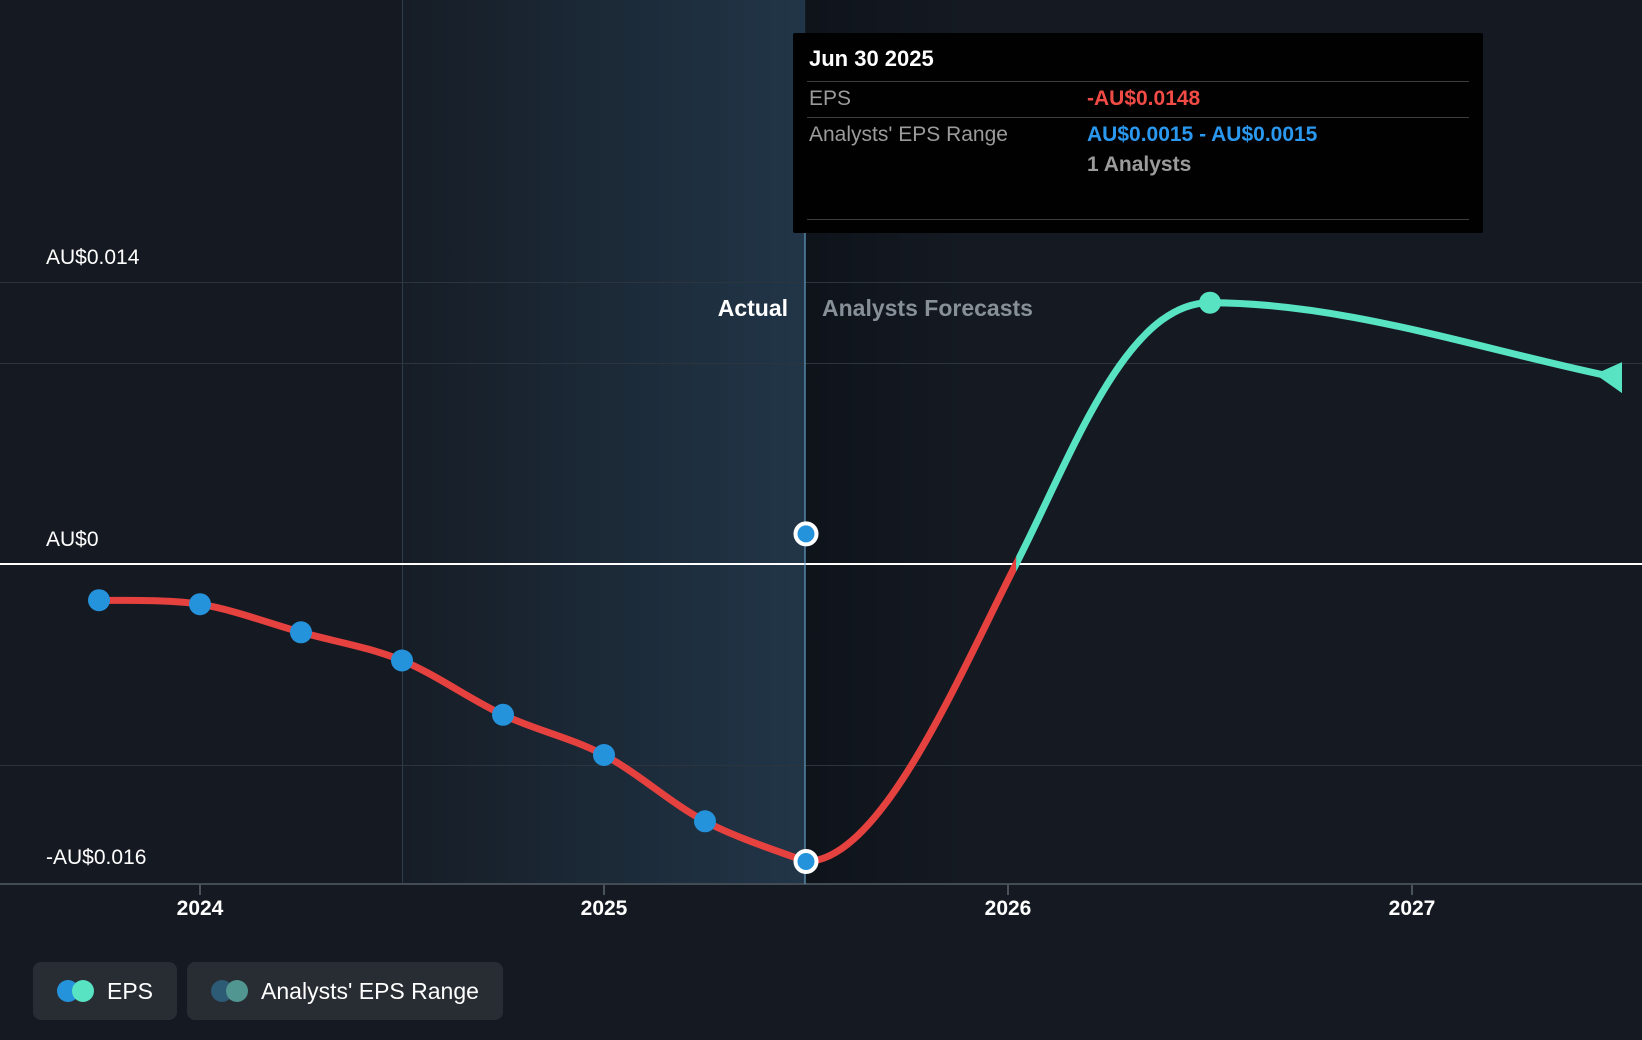  Describe the element at coordinates (93, 257) in the screenshot. I see `y-axis-label-top: AU$0.014` at that location.